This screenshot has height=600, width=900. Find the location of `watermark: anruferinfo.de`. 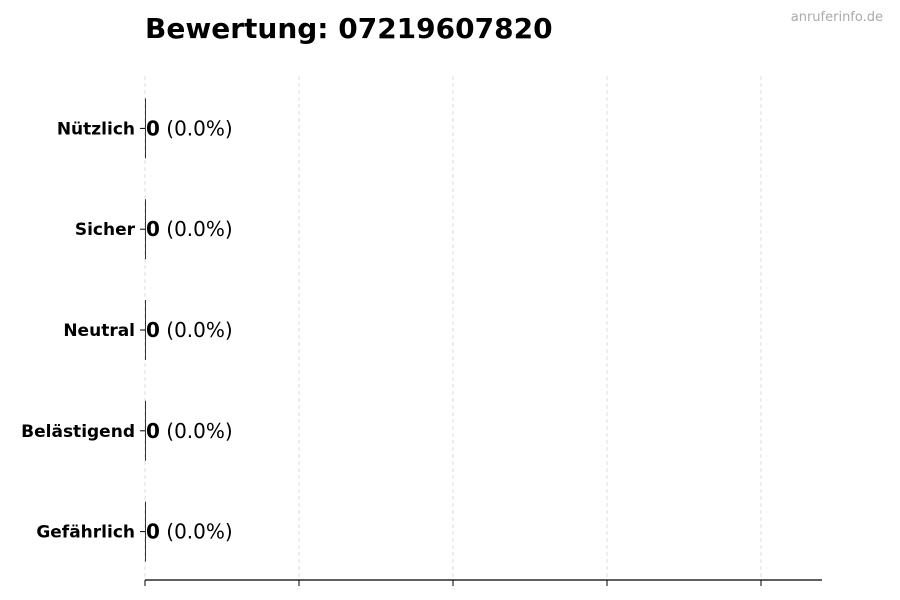

watermark: anruferinfo.de is located at coordinates (836, 17).